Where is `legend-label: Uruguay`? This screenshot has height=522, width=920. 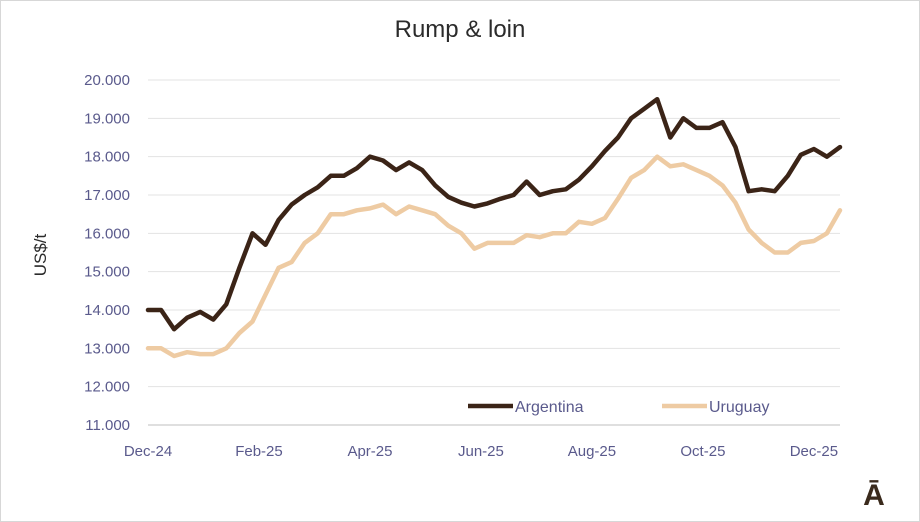 legend-label: Uruguay is located at coordinates (739, 407).